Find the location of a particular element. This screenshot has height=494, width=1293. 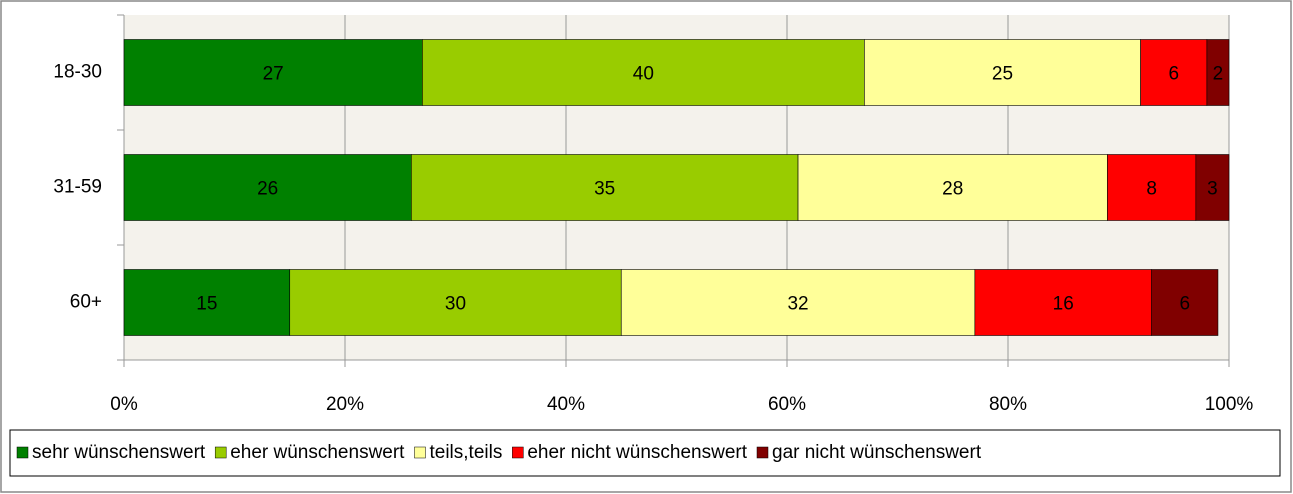

value-label: 8 is located at coordinates (1151, 189).